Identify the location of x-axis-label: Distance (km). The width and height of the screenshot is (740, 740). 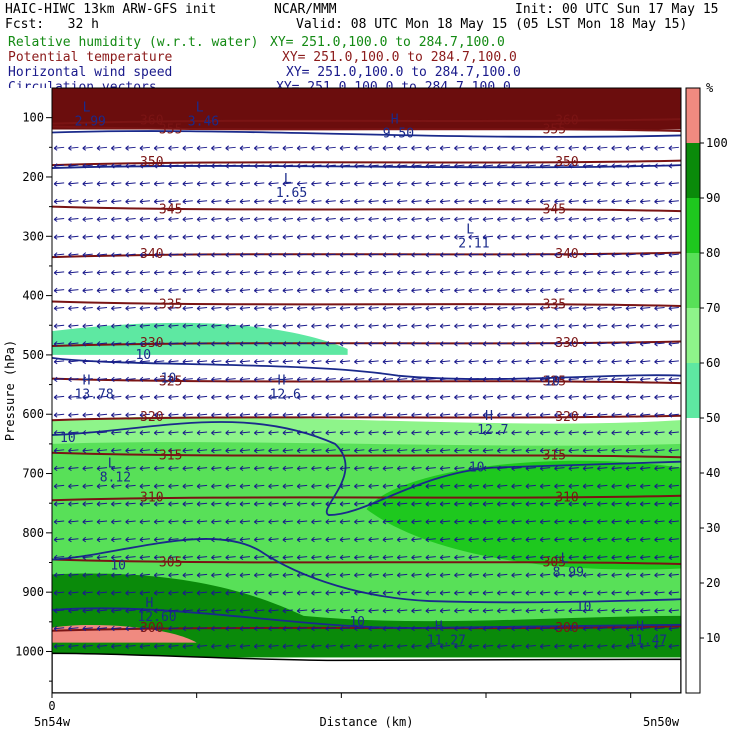
(367, 722).